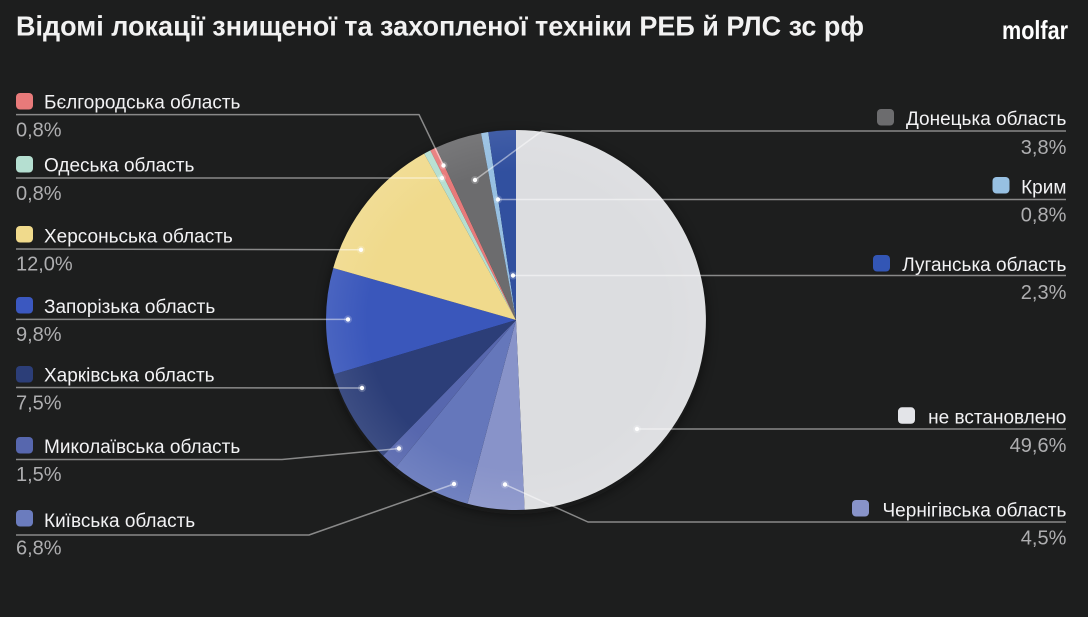 This screenshot has height=617, width=1088. I want to click on svg-text: 12,0%, so click(44, 265).